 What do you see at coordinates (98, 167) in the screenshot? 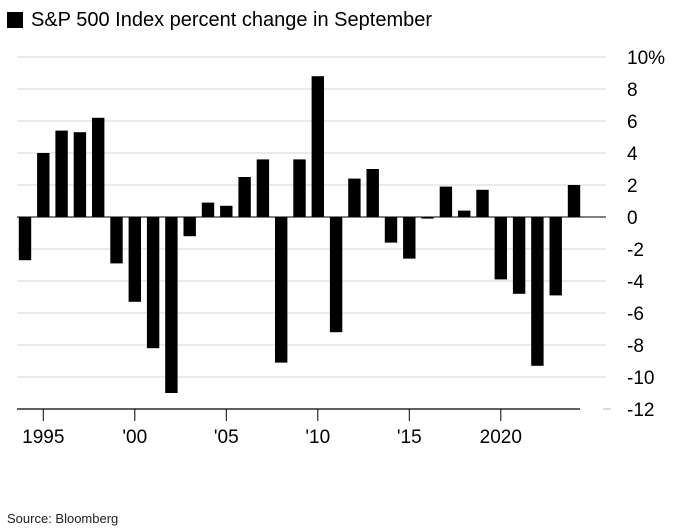
I see `bar-1998` at bounding box center [98, 167].